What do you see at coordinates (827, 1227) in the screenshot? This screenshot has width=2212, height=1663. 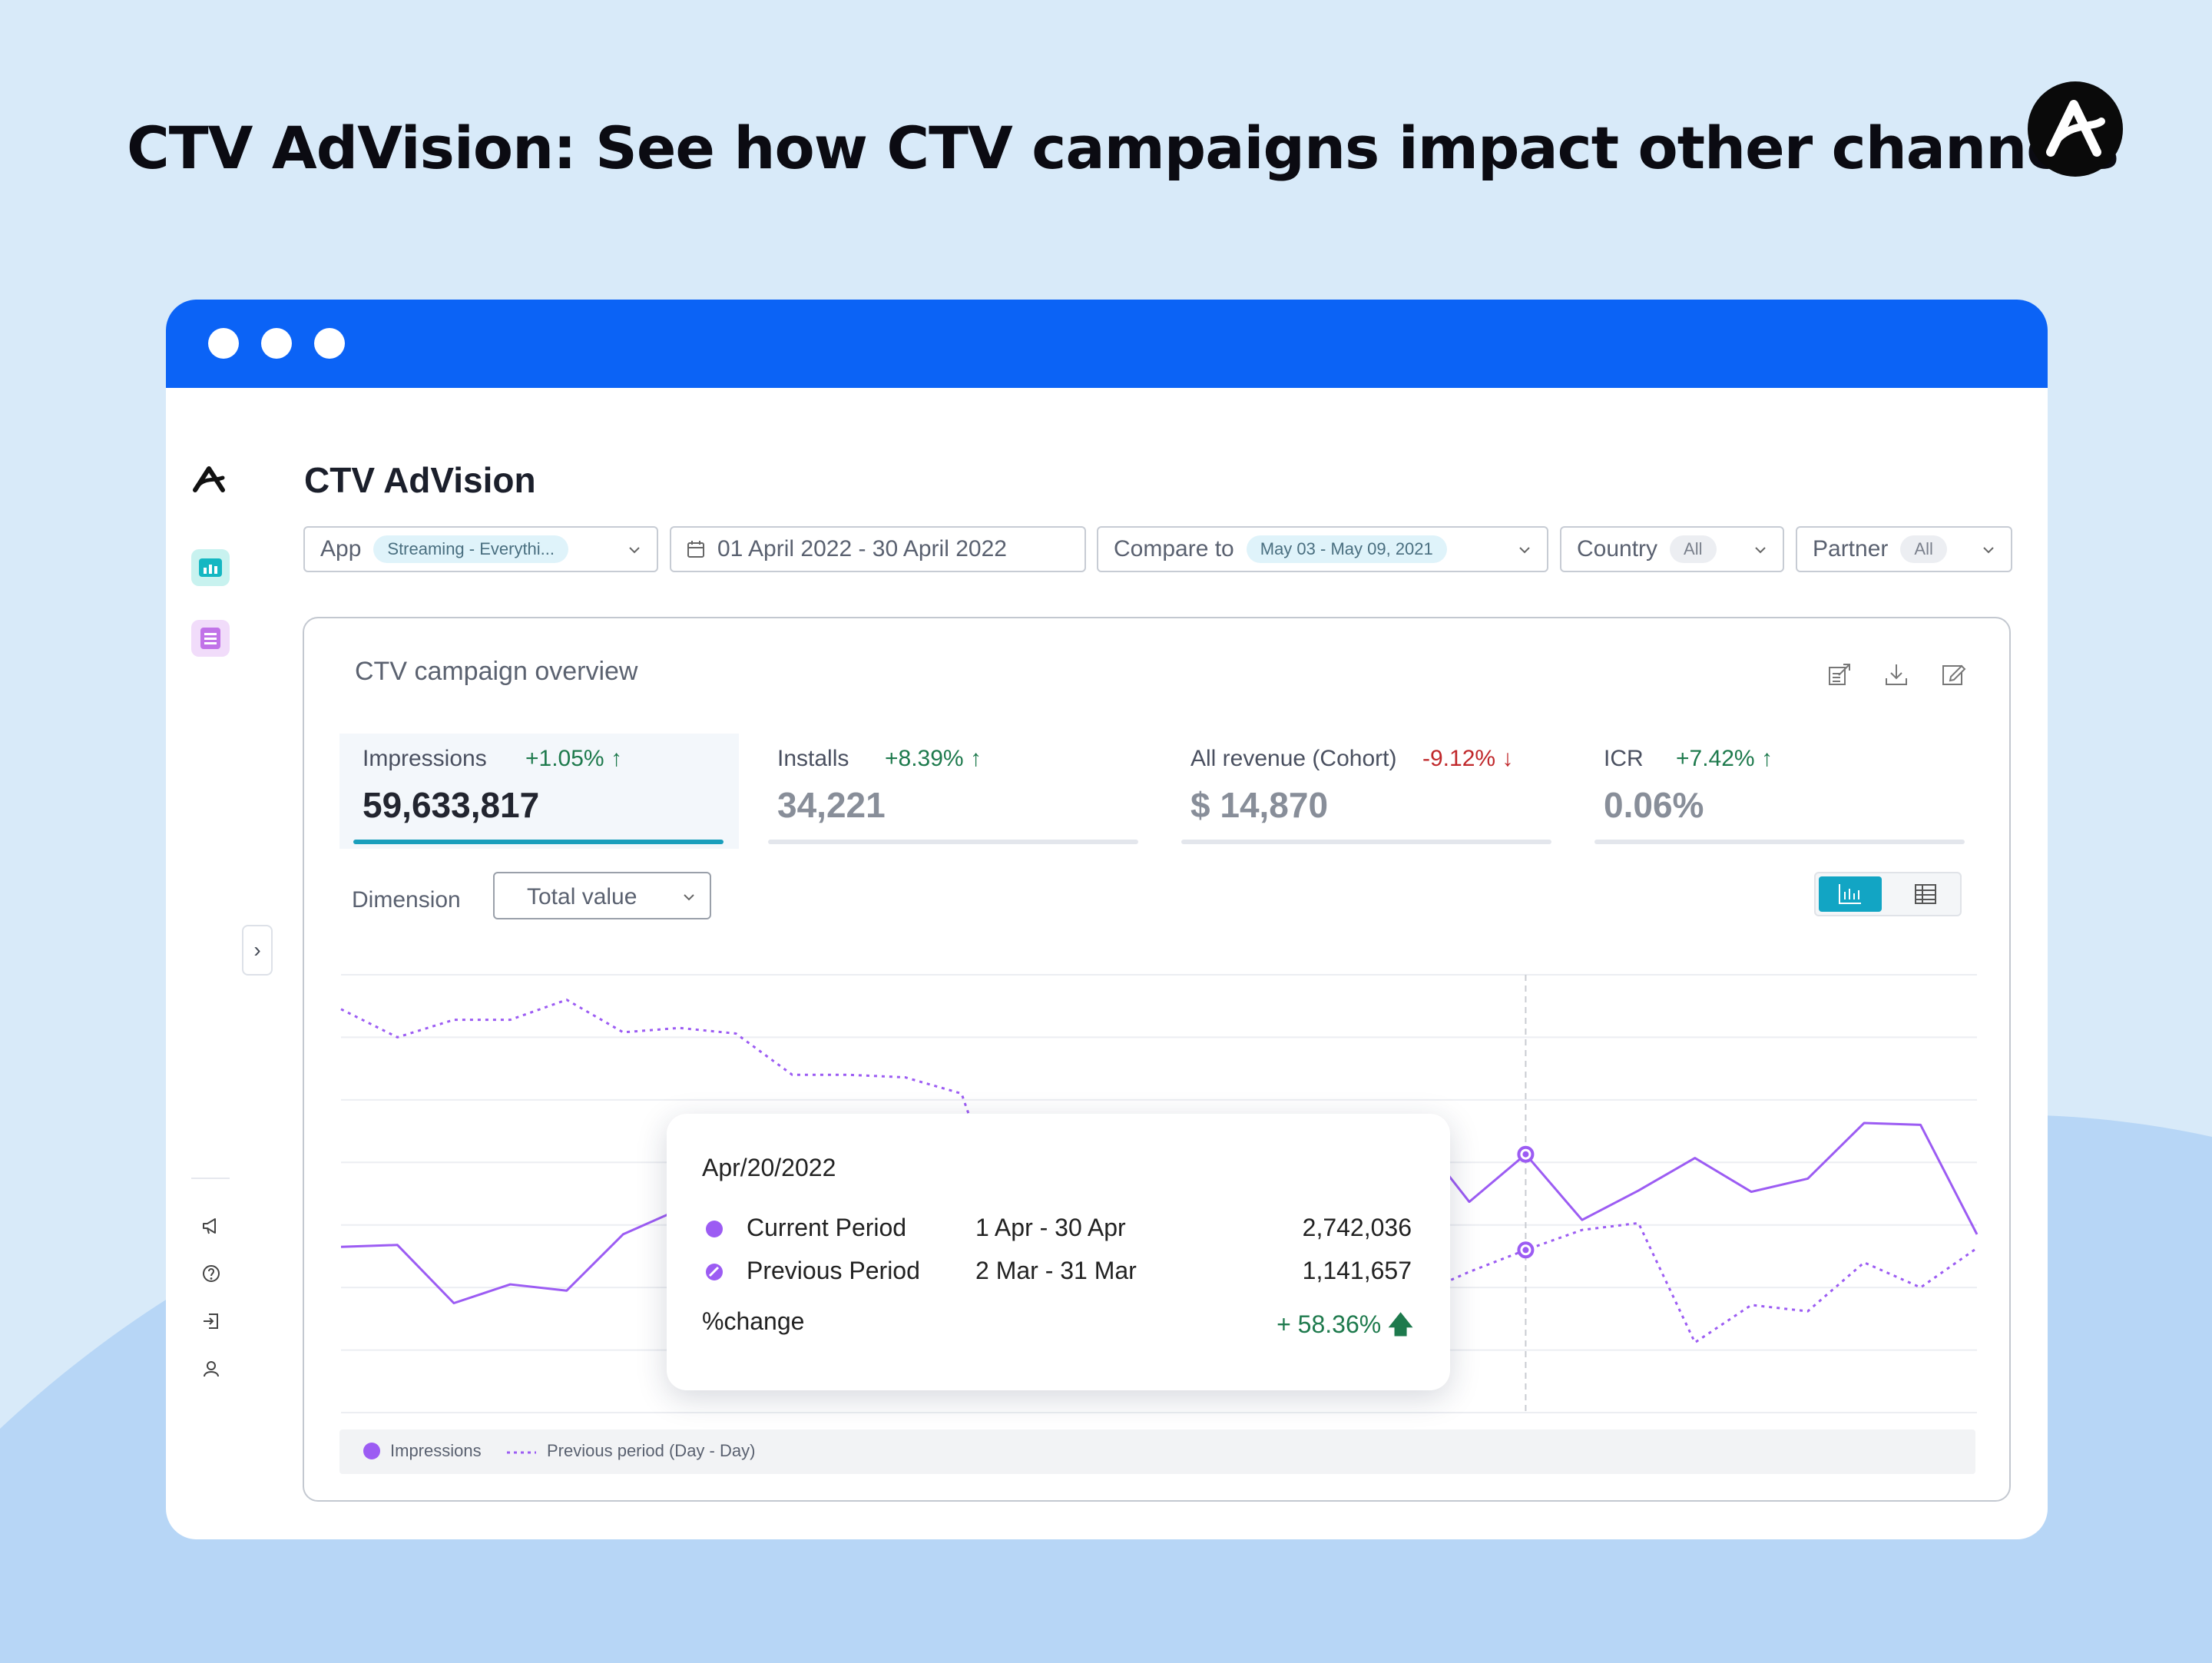 I see `tooltip-row-name: Current Period` at bounding box center [827, 1227].